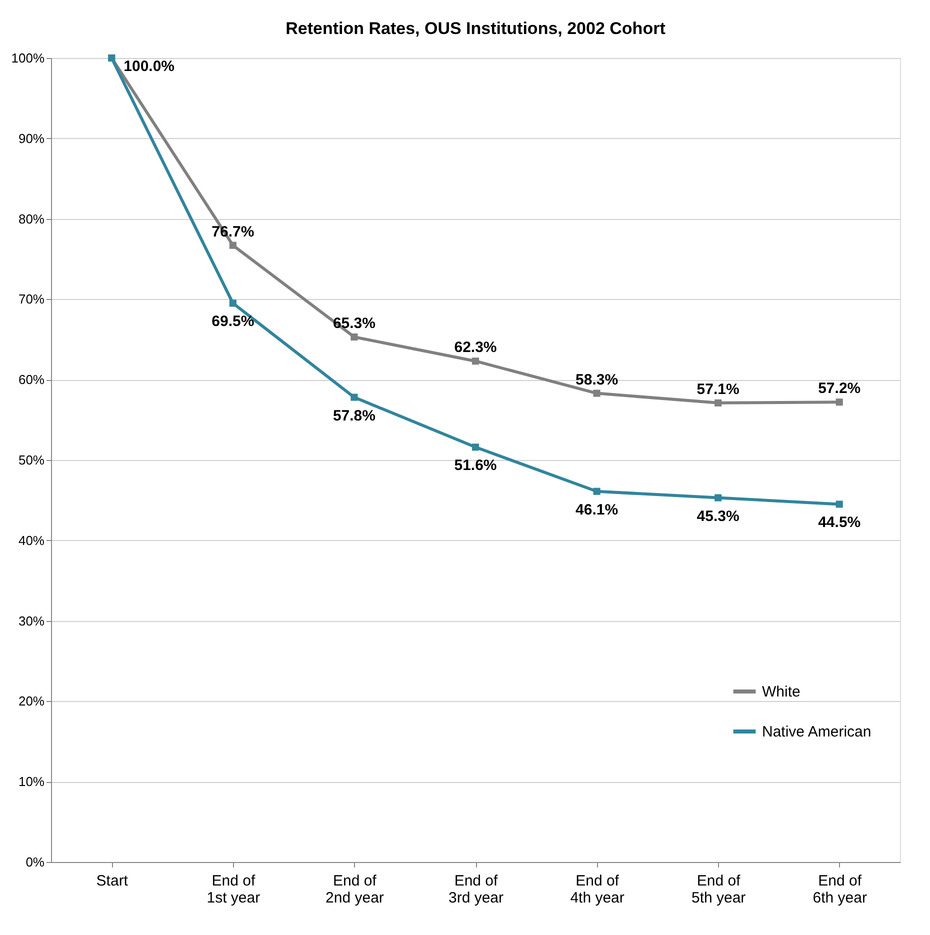  Describe the element at coordinates (817, 732) in the screenshot. I see `legend-label: Native American` at that location.